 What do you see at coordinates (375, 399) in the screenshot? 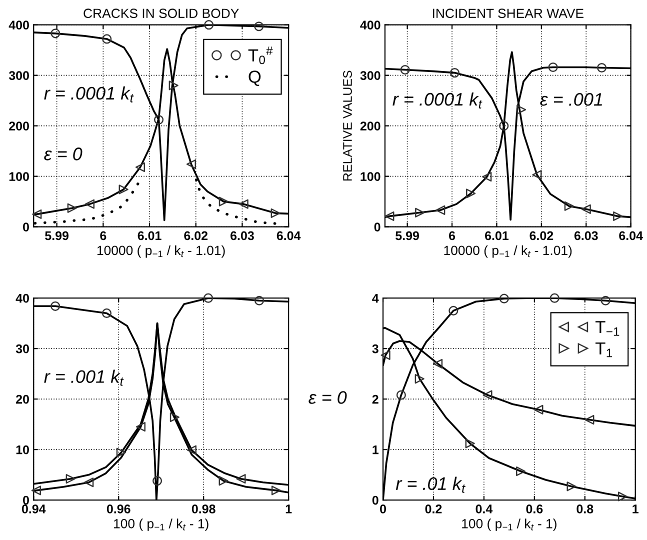
I see `y-tick-label: 2` at bounding box center [375, 399].